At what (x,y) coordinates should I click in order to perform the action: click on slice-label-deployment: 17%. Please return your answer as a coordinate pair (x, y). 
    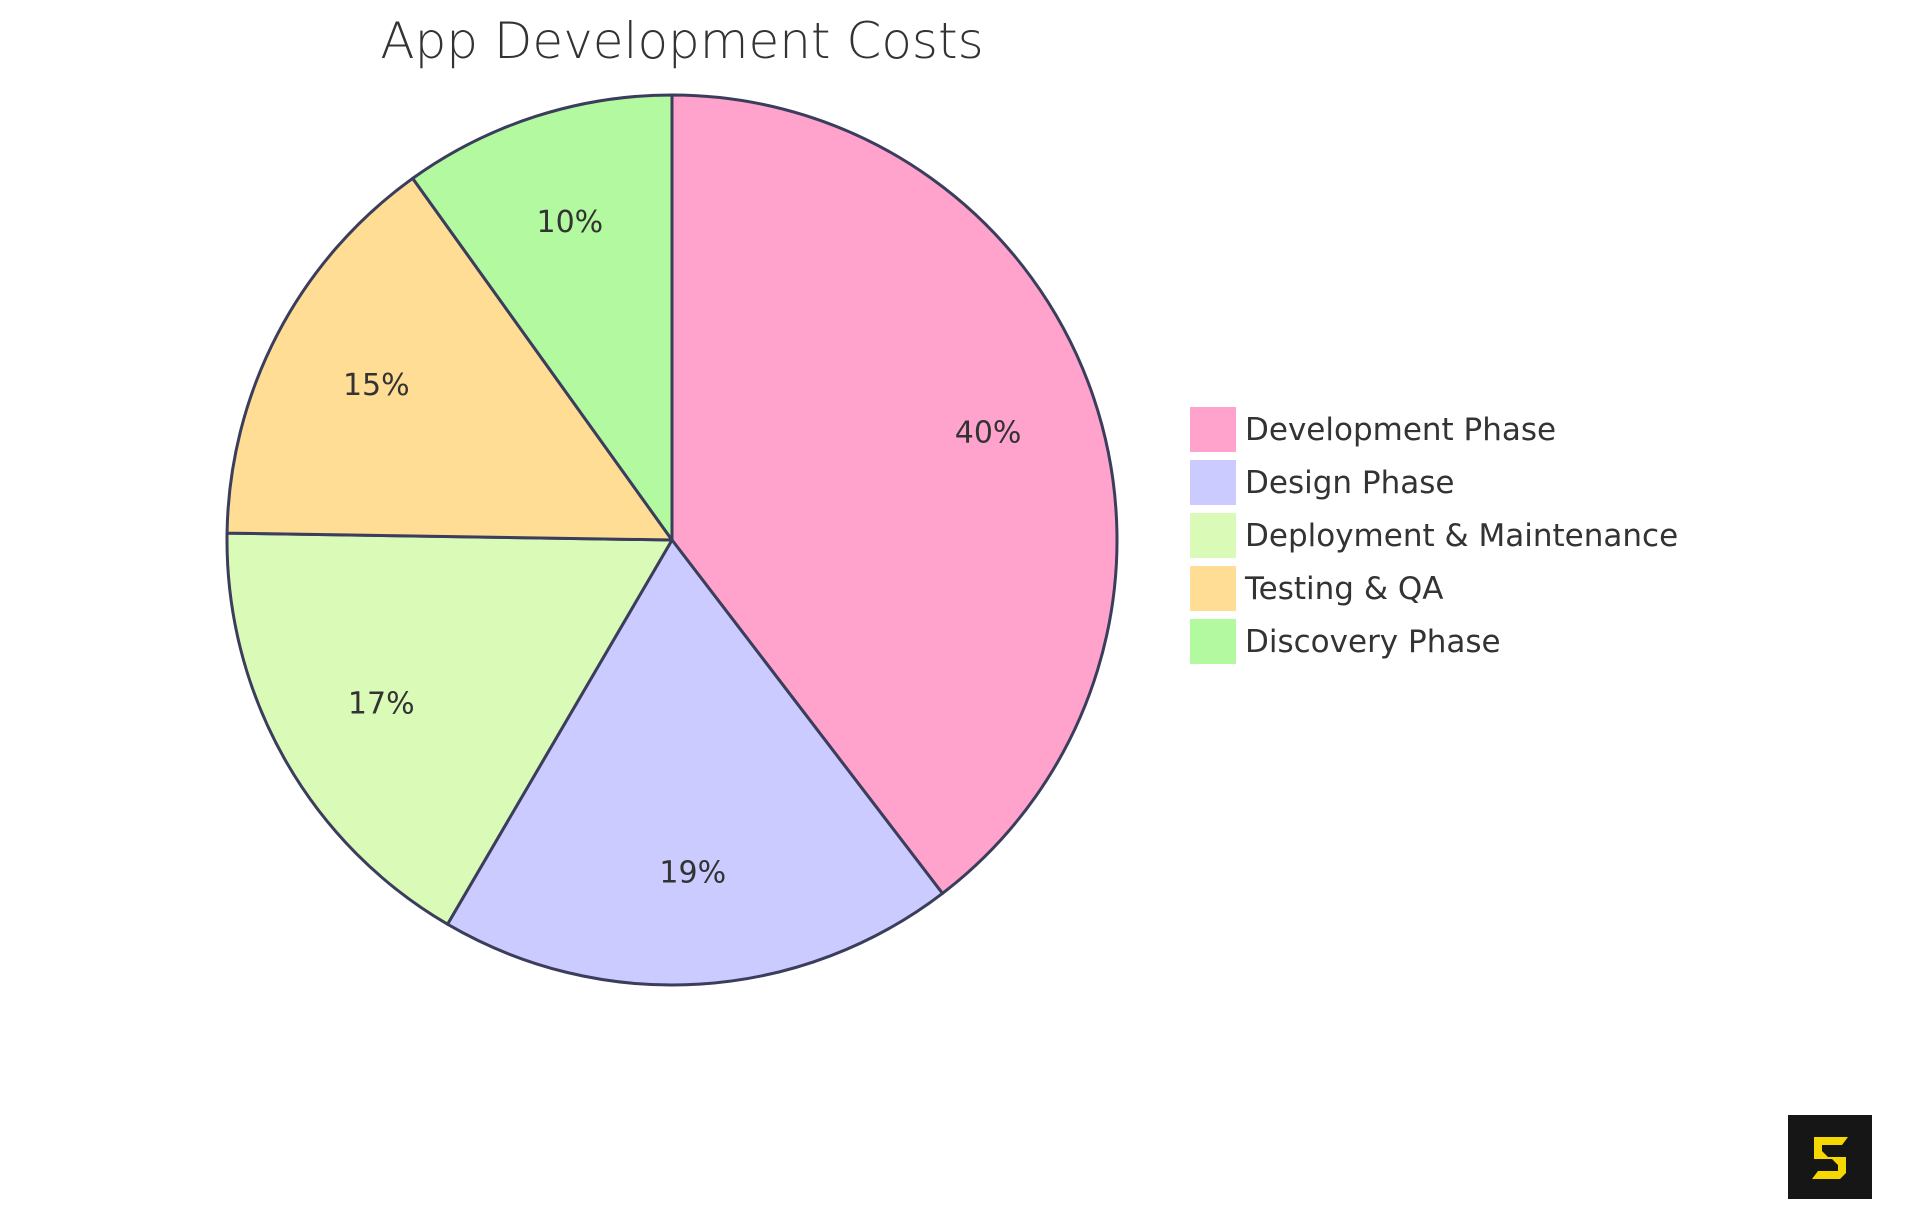
    Looking at the image, I should click on (381, 703).